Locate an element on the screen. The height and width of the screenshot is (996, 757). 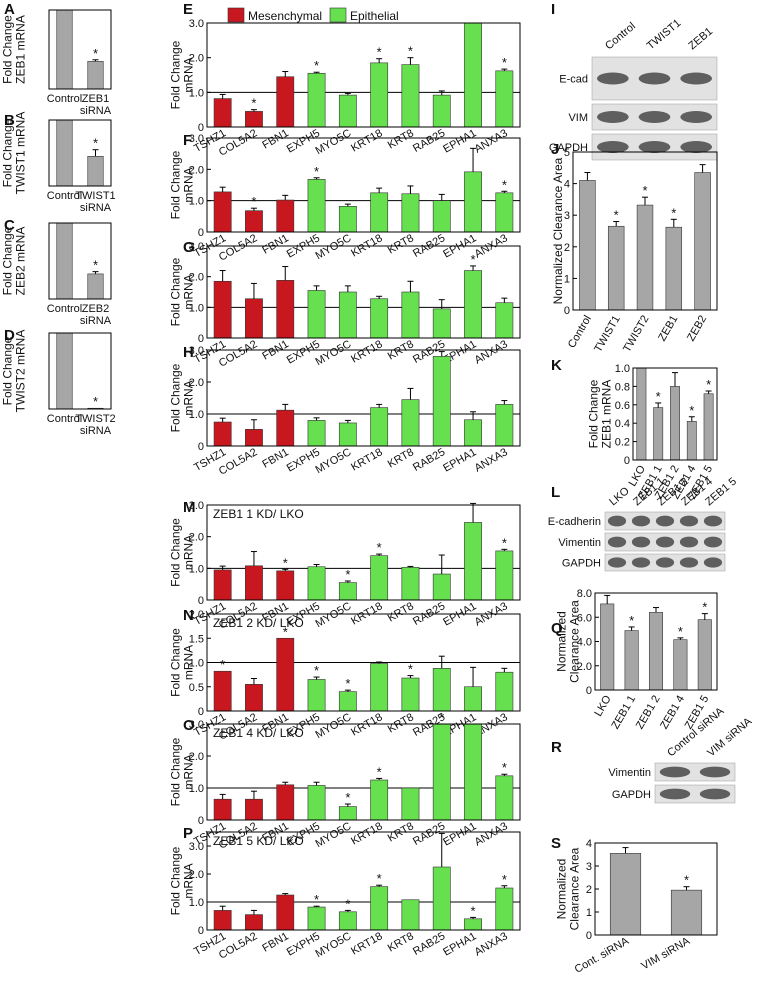
panel-label: K is located at coordinates (556, 365).